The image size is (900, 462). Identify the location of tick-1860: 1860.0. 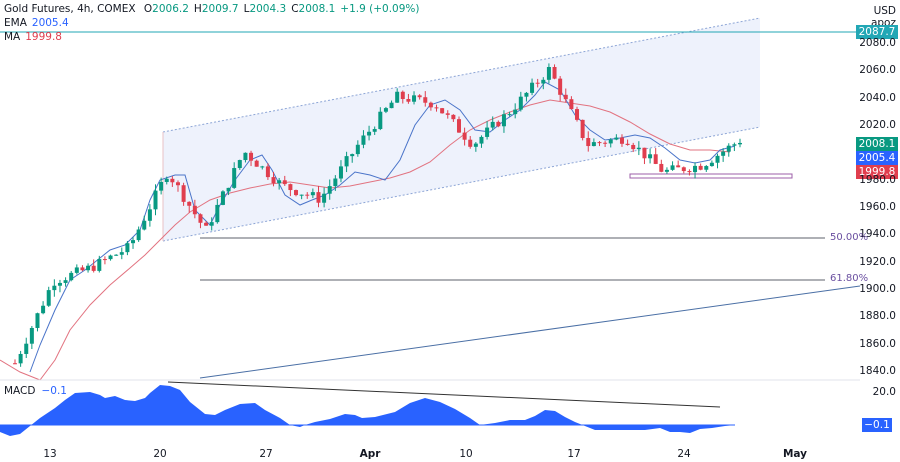
(877, 344).